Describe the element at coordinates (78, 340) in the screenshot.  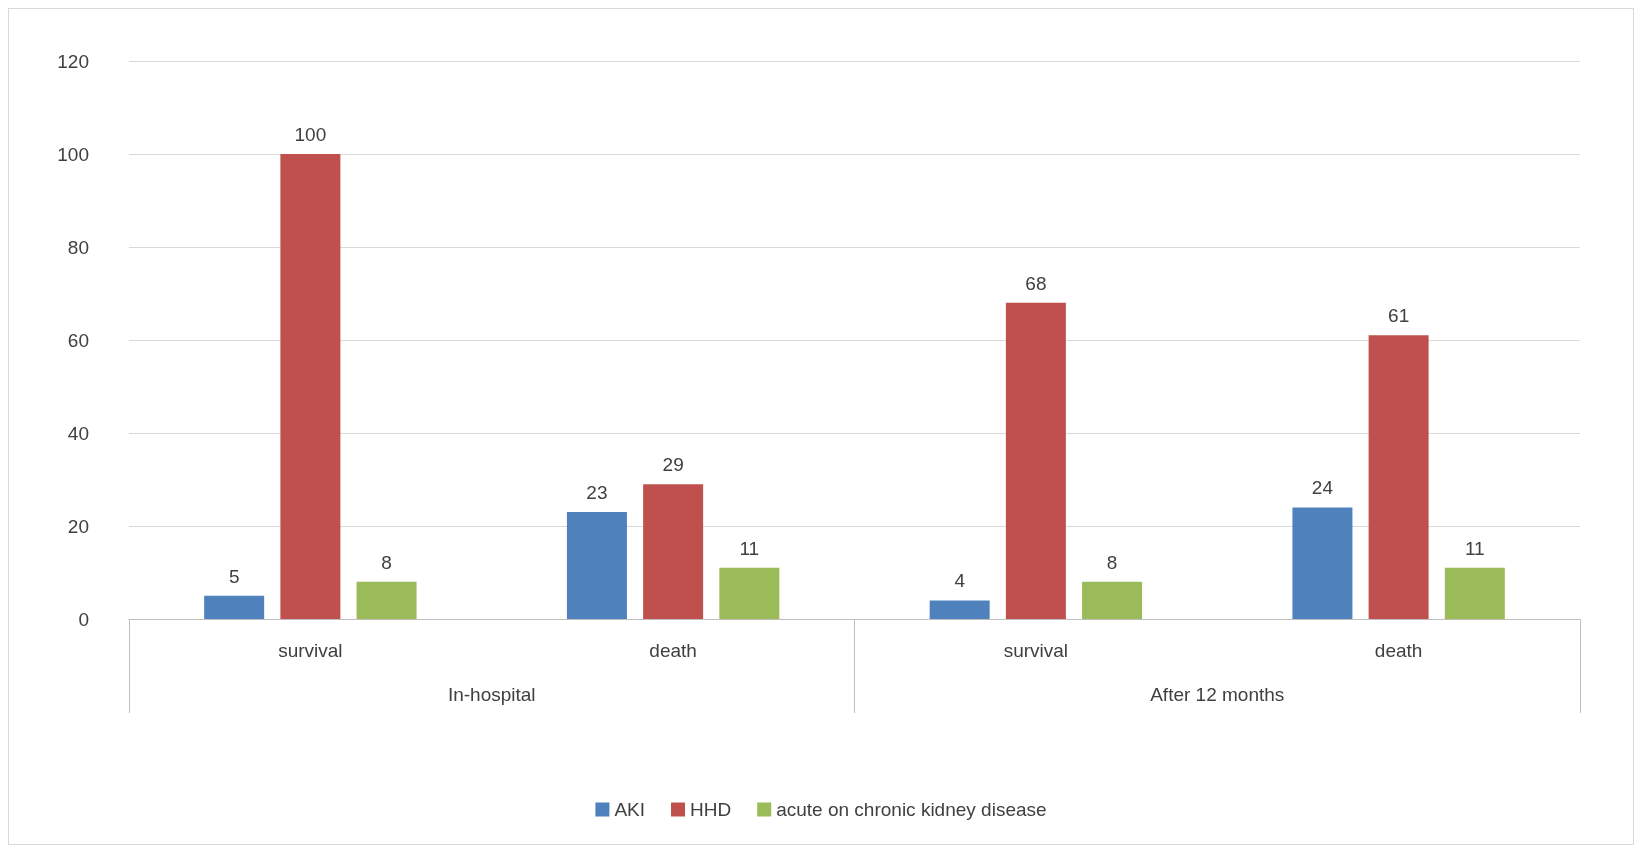
I see `y-tick-label: 60` at that location.